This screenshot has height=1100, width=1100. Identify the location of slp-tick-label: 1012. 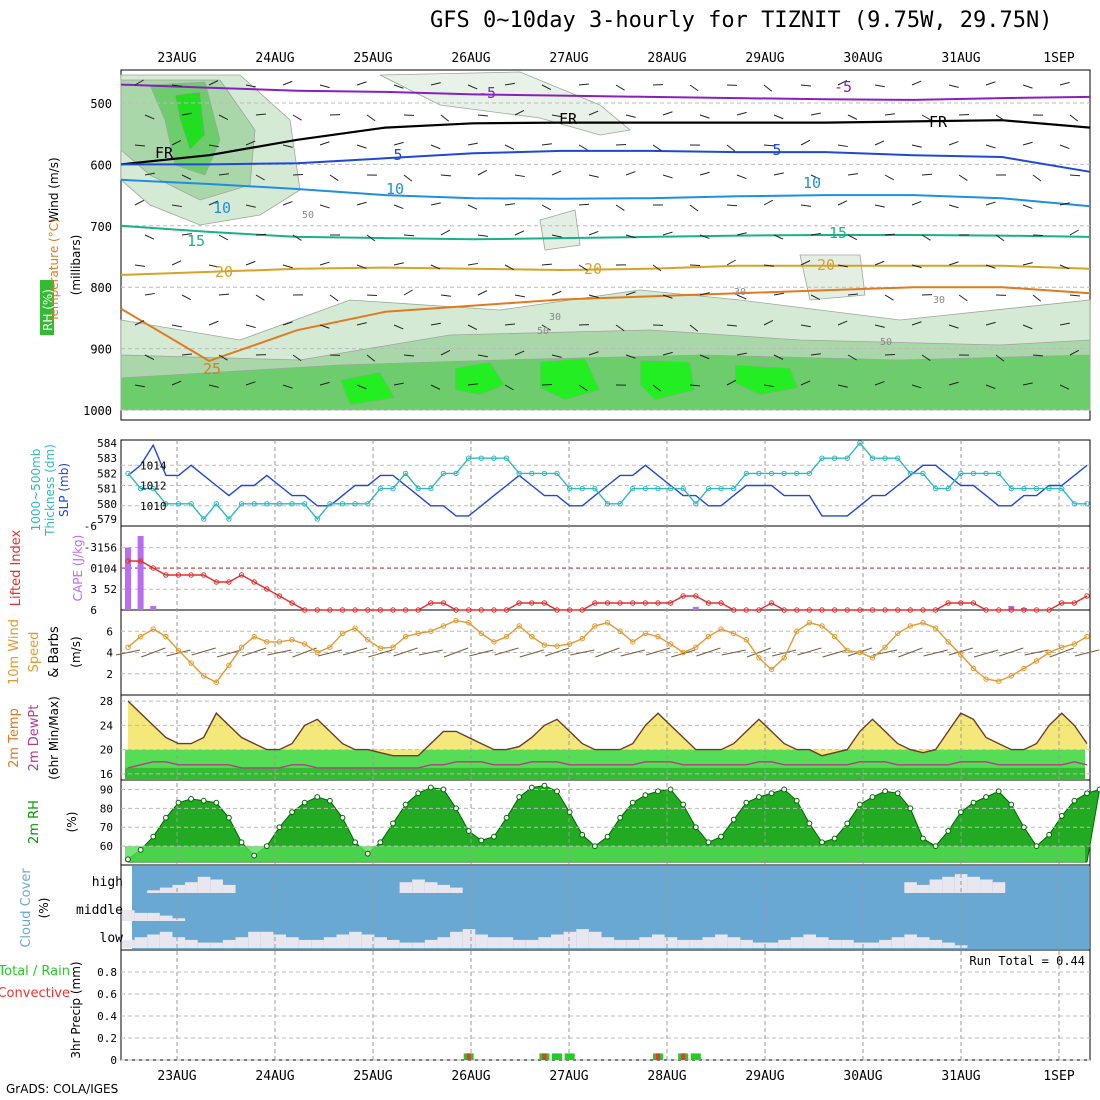
(153, 486).